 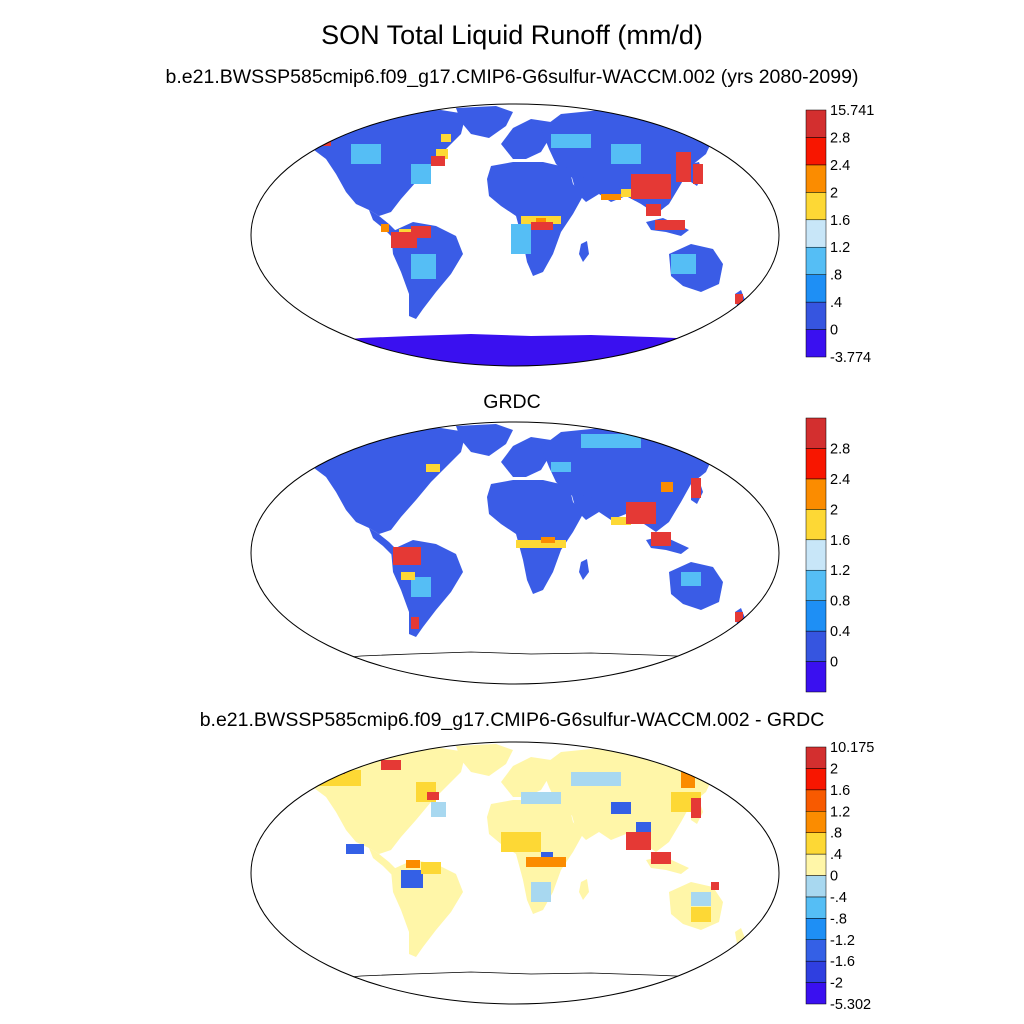 I want to click on diff-colorbar-tick-label: 1.6, so click(x=840, y=791).